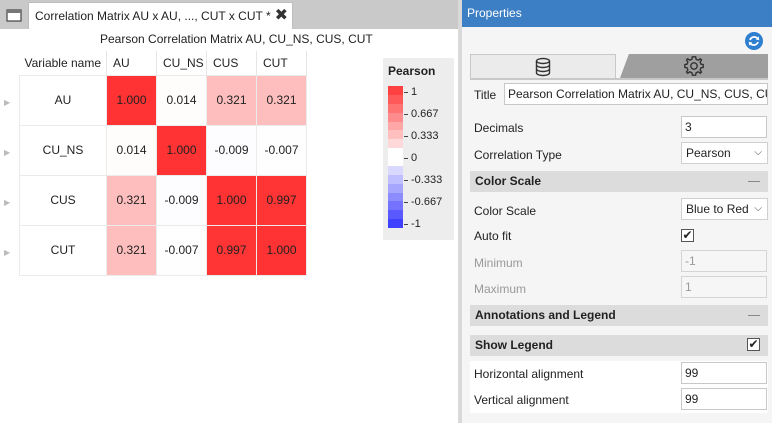 Image resolution: width=772 pixels, height=423 pixels. Describe the element at coordinates (63, 200) in the screenshot. I see `row-label: CUS` at that location.